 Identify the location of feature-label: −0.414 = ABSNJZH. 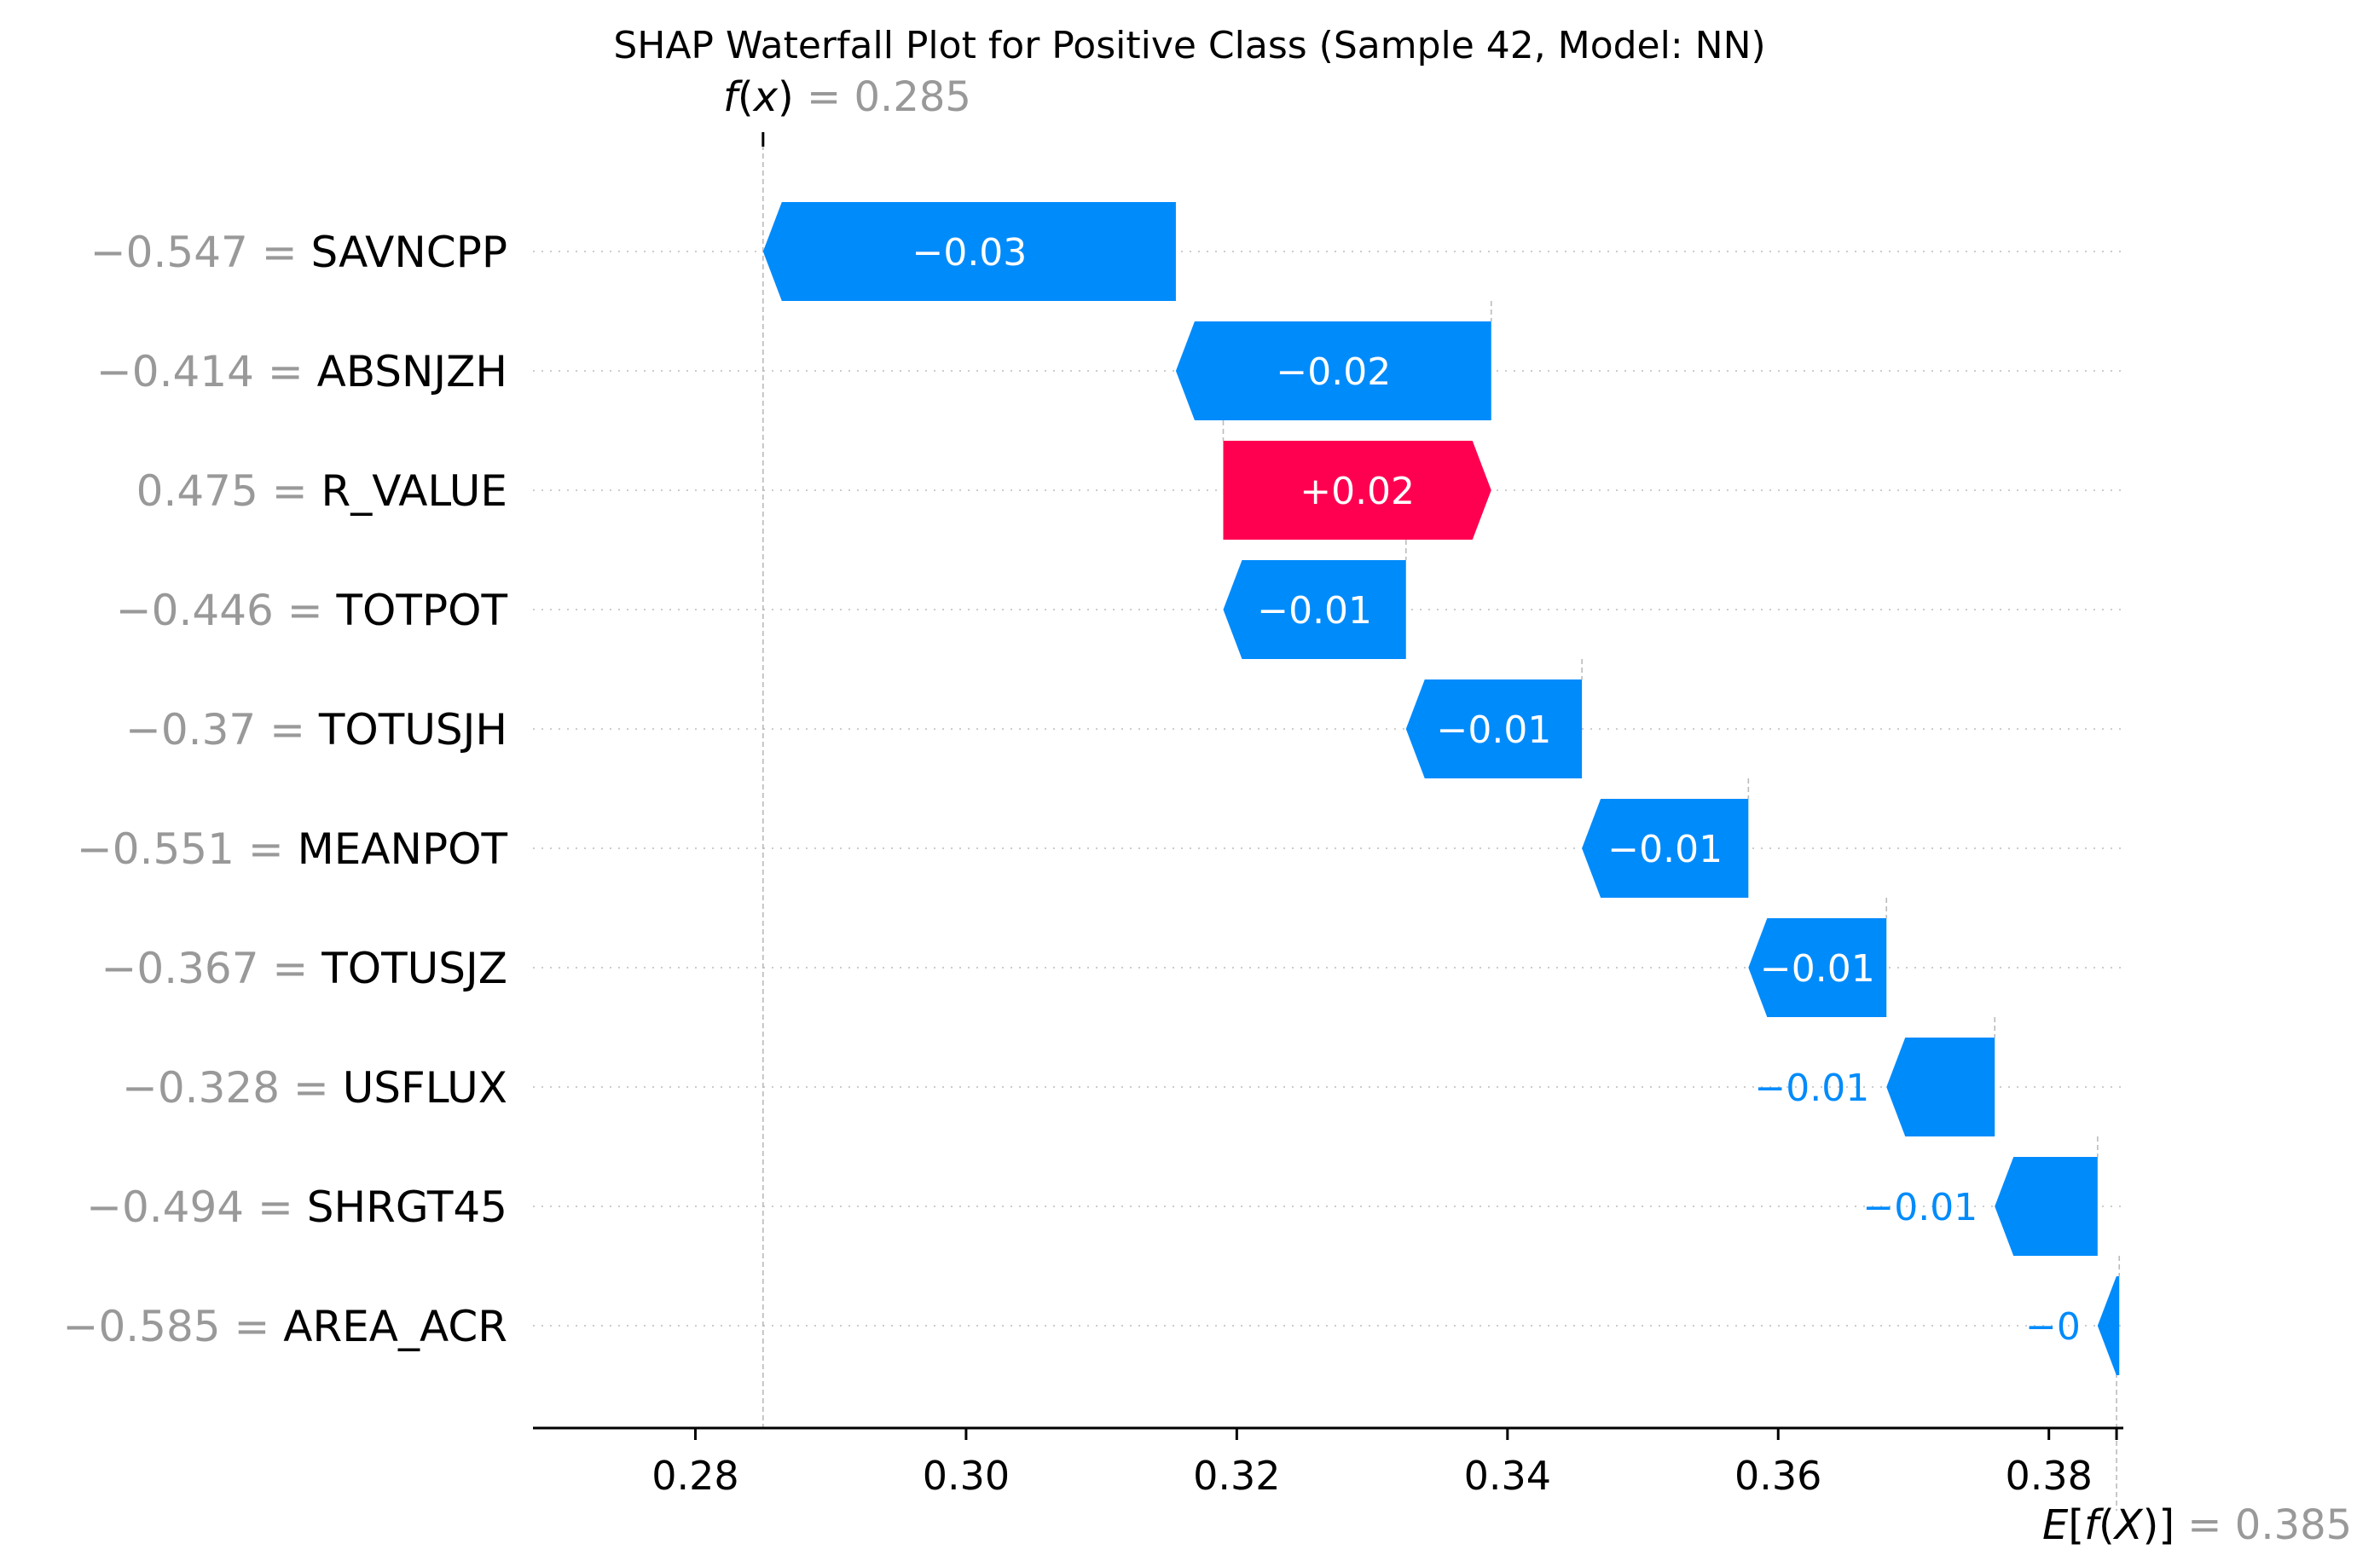
(301, 371).